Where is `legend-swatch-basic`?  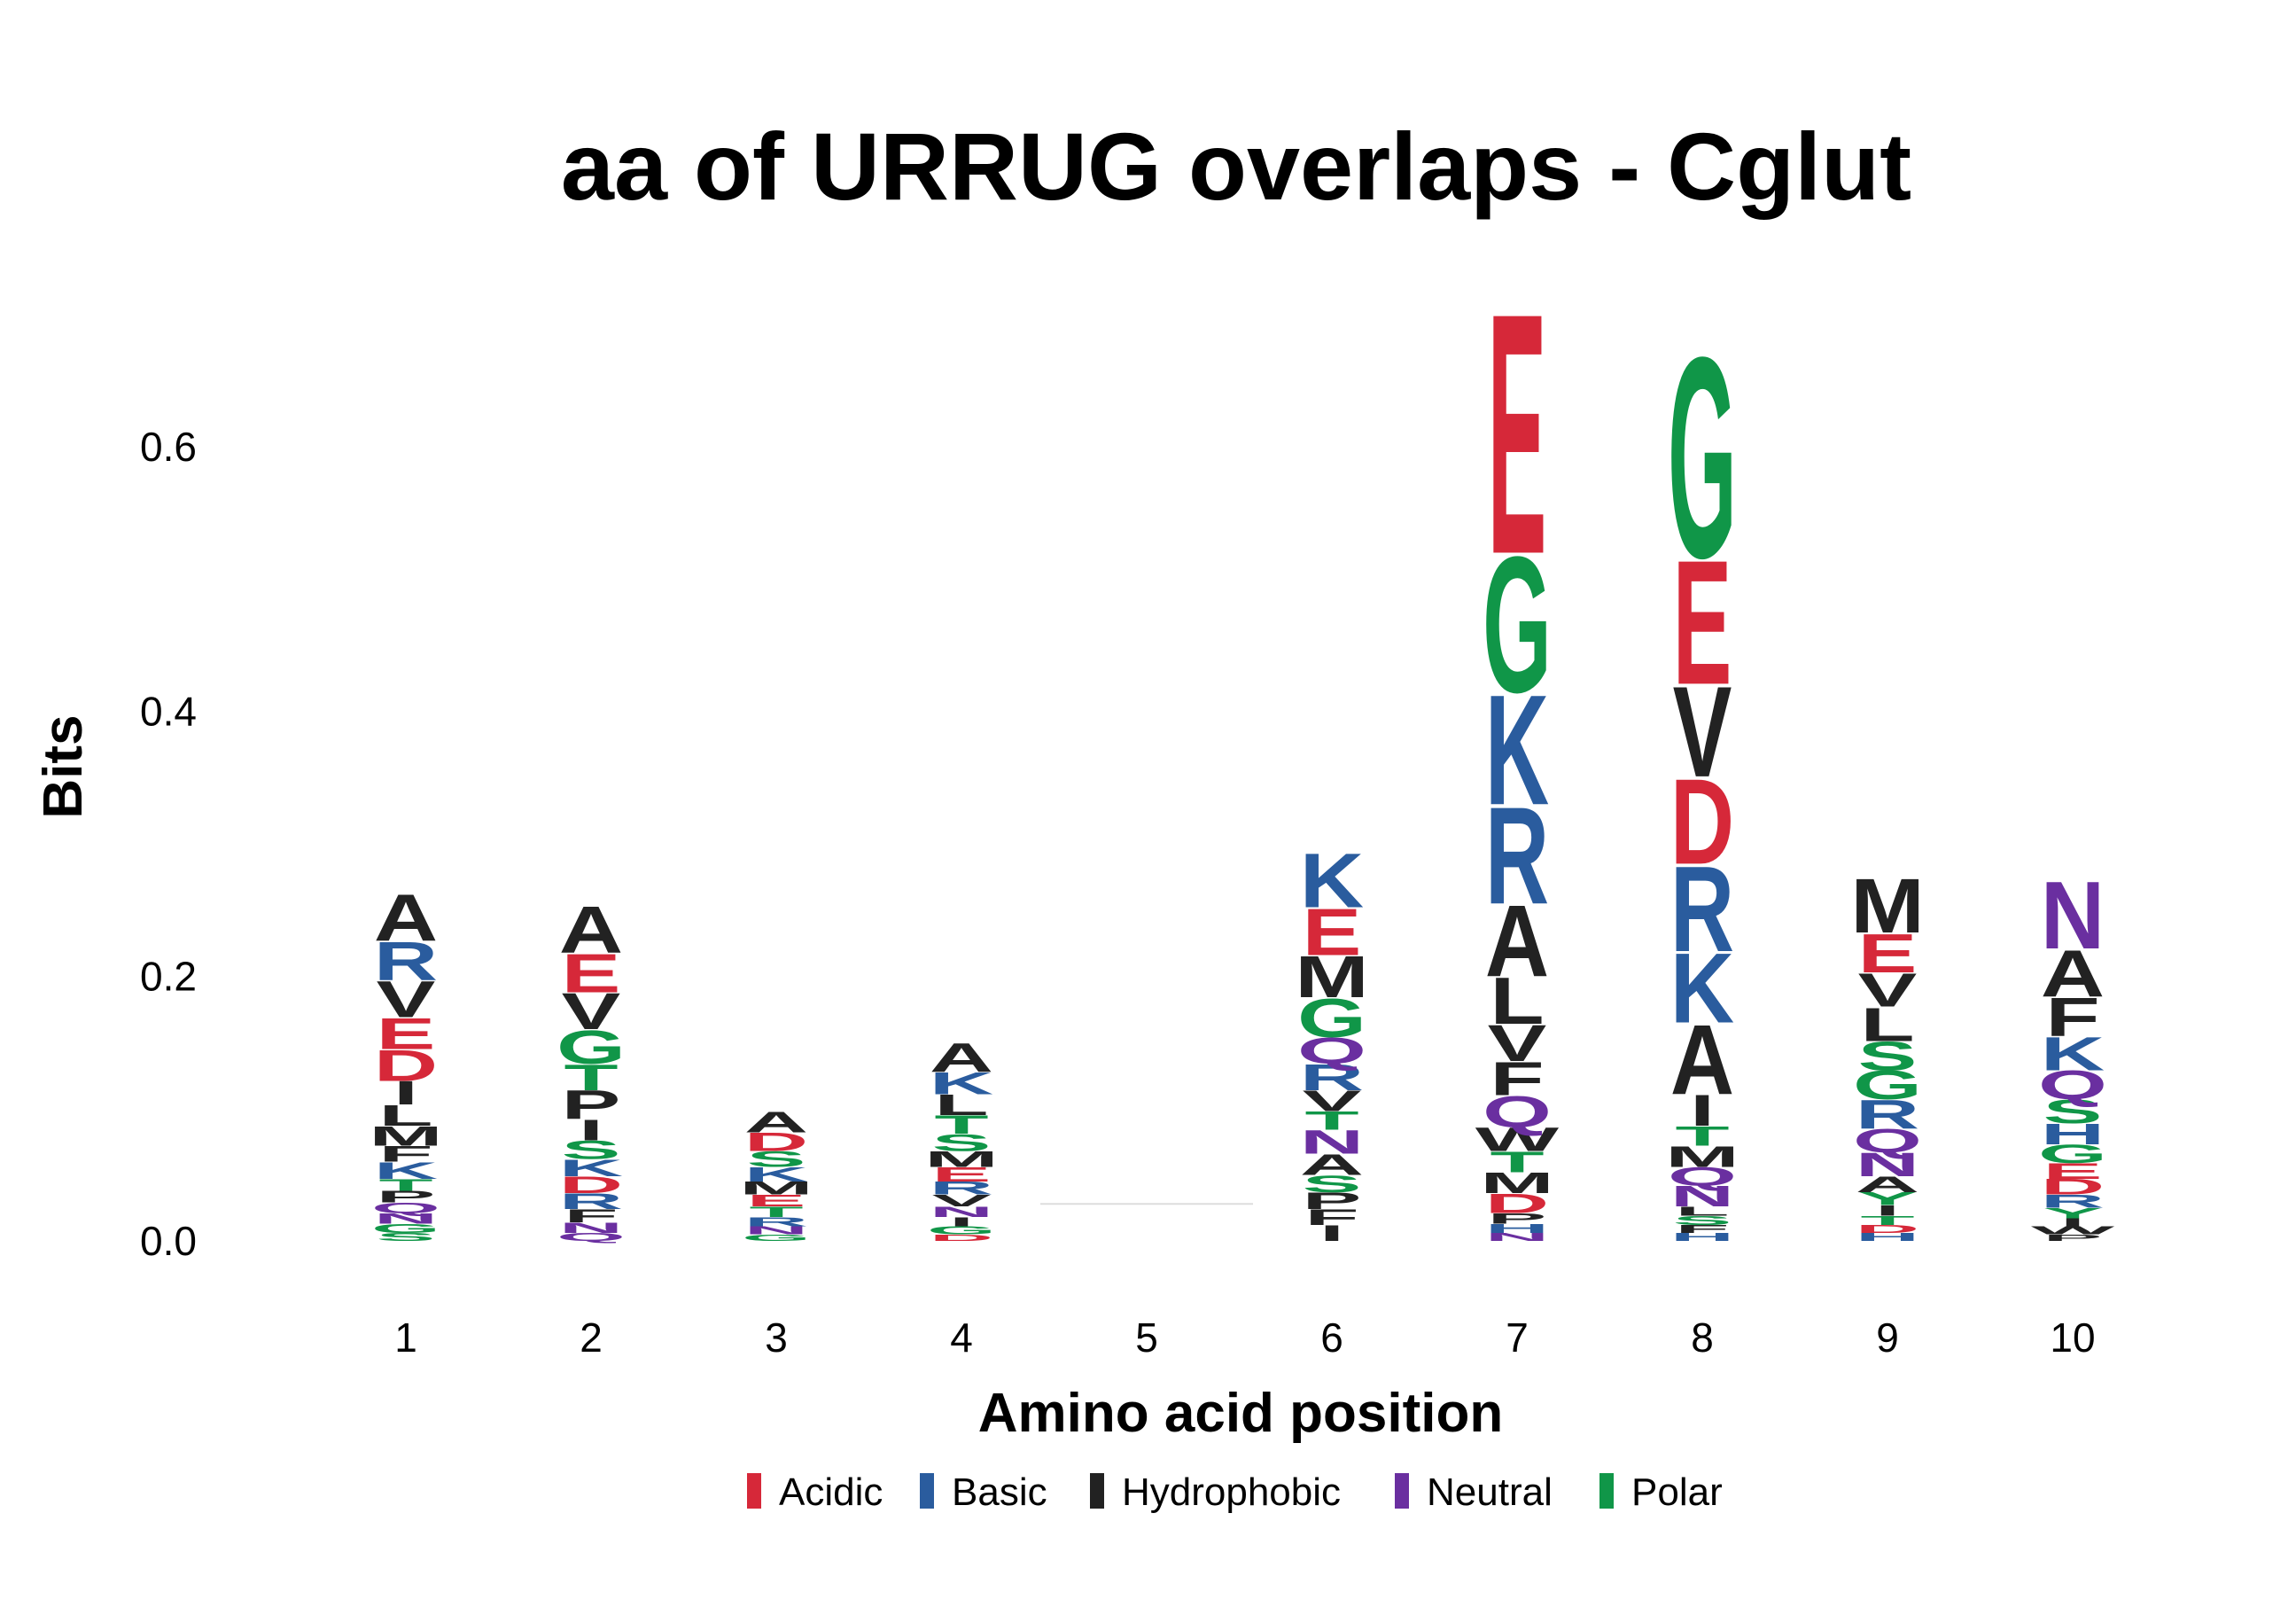 legend-swatch-basic is located at coordinates (927, 1491).